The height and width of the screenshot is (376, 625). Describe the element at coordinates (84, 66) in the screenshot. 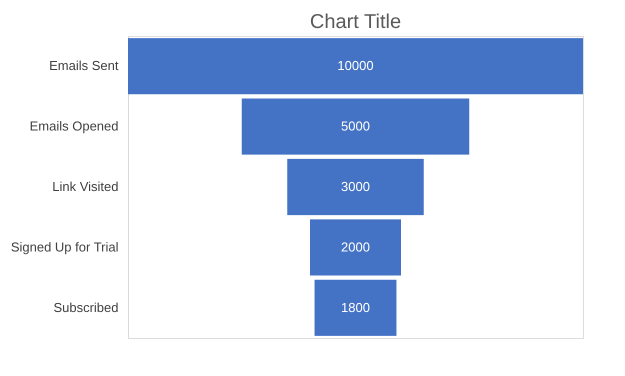

I see `category-label: Emails Sent` at that location.